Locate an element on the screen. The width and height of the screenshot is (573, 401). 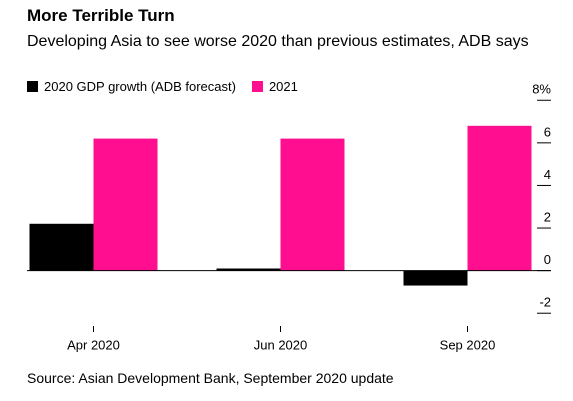
legend-label: 2021 is located at coordinates (283, 86).